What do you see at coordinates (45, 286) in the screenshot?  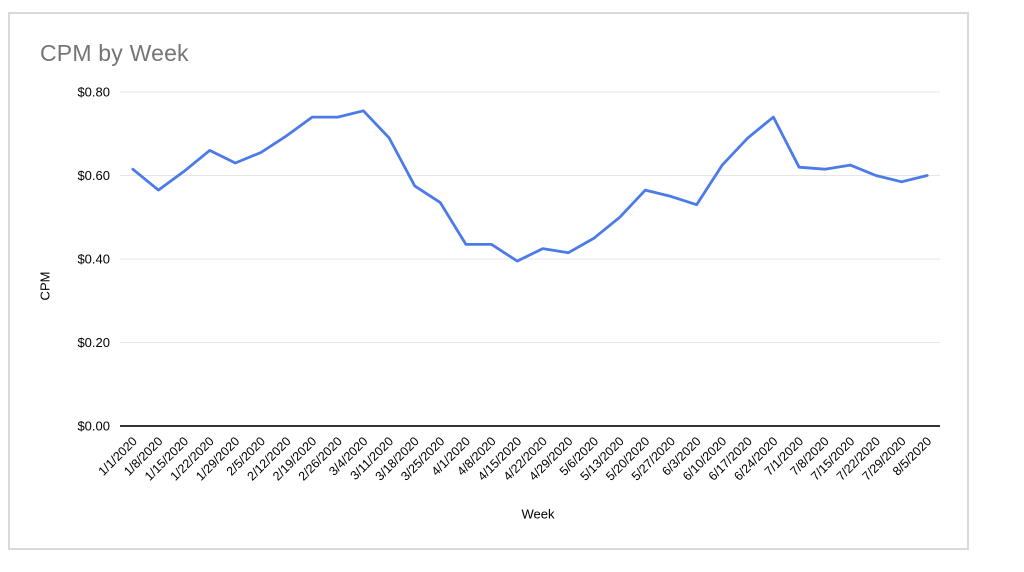 I see `y-axis-title: CPM` at bounding box center [45, 286].